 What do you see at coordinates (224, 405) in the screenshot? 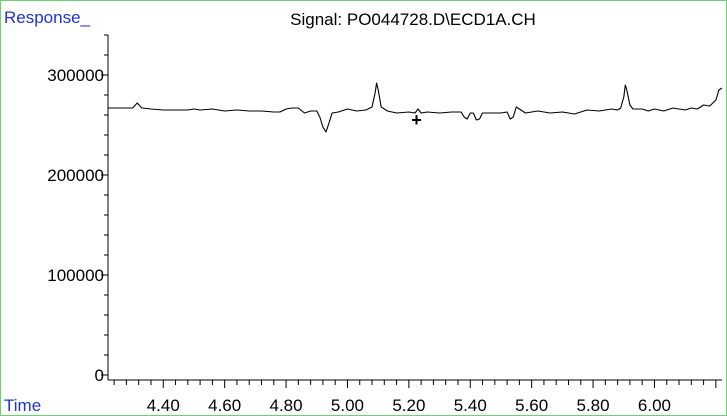
I see `x-tick-label: 4.60` at bounding box center [224, 405].